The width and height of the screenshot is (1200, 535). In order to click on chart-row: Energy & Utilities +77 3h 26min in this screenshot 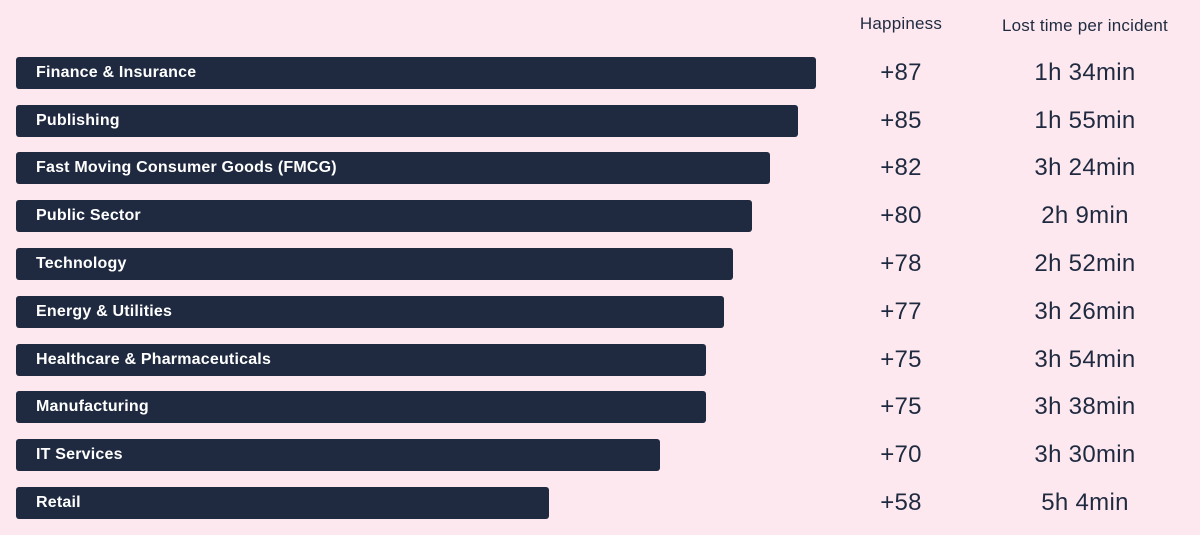, I will do `click(600, 312)`.